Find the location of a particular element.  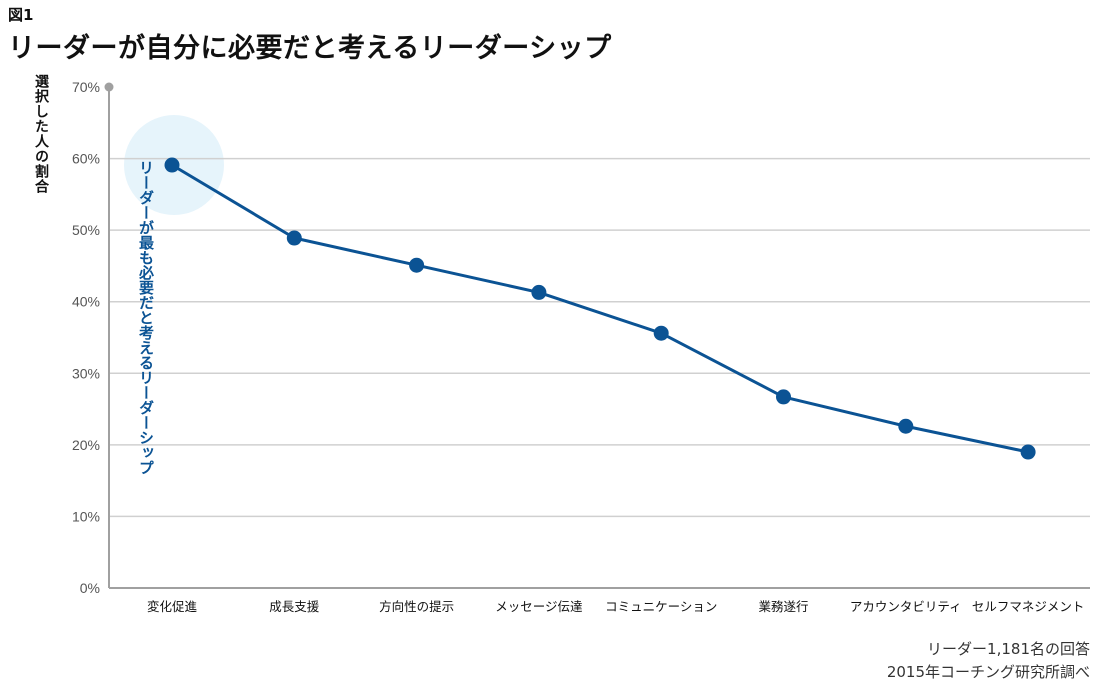

chart-title: リーダーが自分に必要だと考えるリーダーシップ is located at coordinates (310, 48).